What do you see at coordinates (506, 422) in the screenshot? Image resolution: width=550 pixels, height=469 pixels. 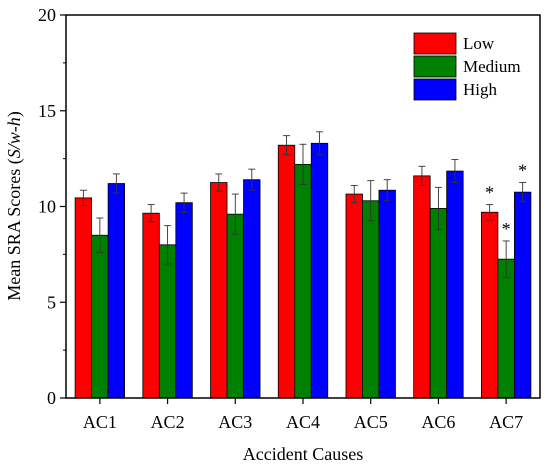 I see `x-tick-label: AC7` at bounding box center [506, 422].